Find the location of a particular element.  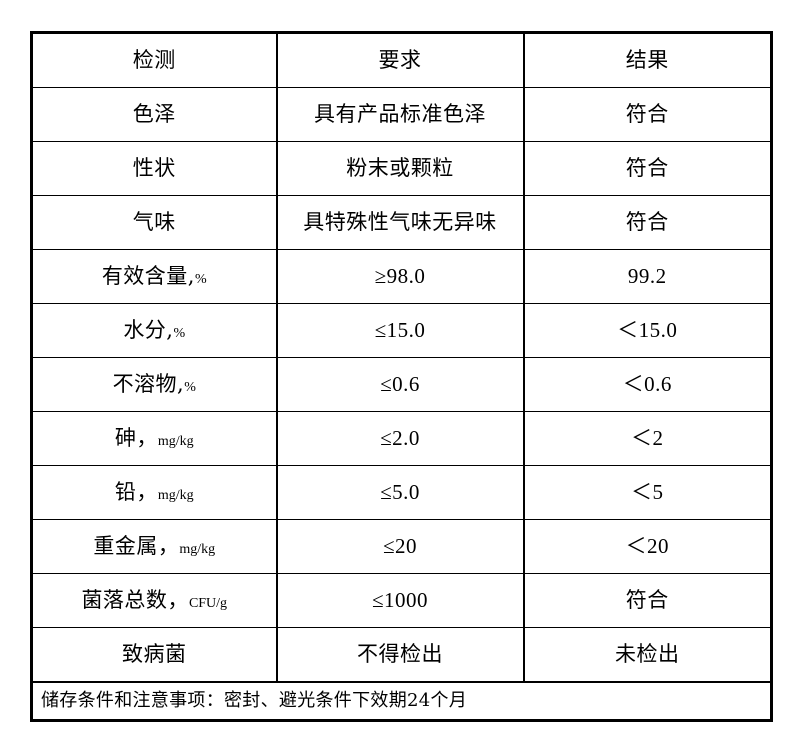

cell-requirement: ≥98.0 is located at coordinates (400, 276).